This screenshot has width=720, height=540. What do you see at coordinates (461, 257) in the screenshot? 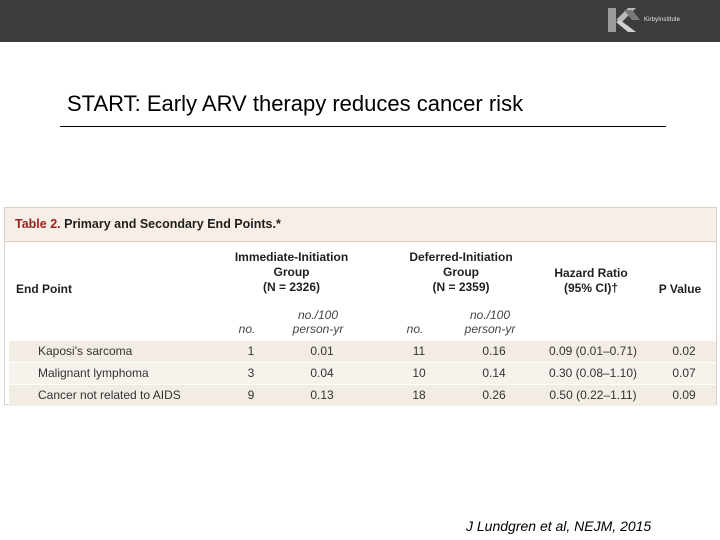
I see `header-deferred-line1: Deferred-Initiation` at bounding box center [461, 257].